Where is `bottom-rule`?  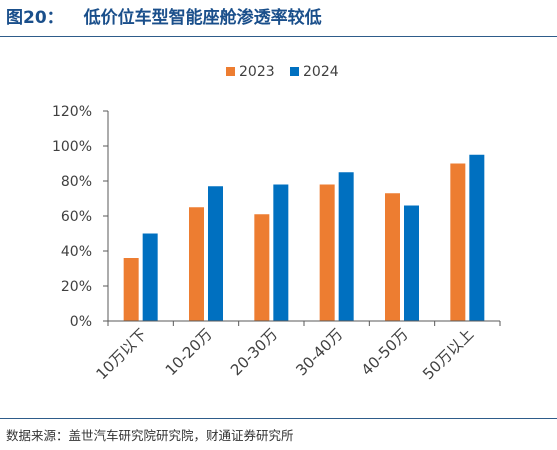 bottom-rule is located at coordinates (278, 418).